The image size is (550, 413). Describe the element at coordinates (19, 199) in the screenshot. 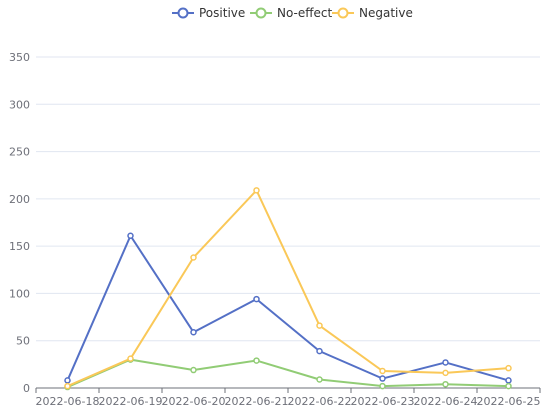

I see `y-tick-label: 200` at that location.